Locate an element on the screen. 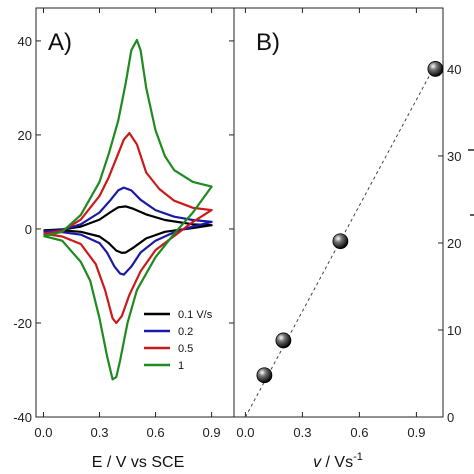 The width and height of the screenshot is (474, 474). a-x-tick-label: 0.3 is located at coordinates (99, 432).